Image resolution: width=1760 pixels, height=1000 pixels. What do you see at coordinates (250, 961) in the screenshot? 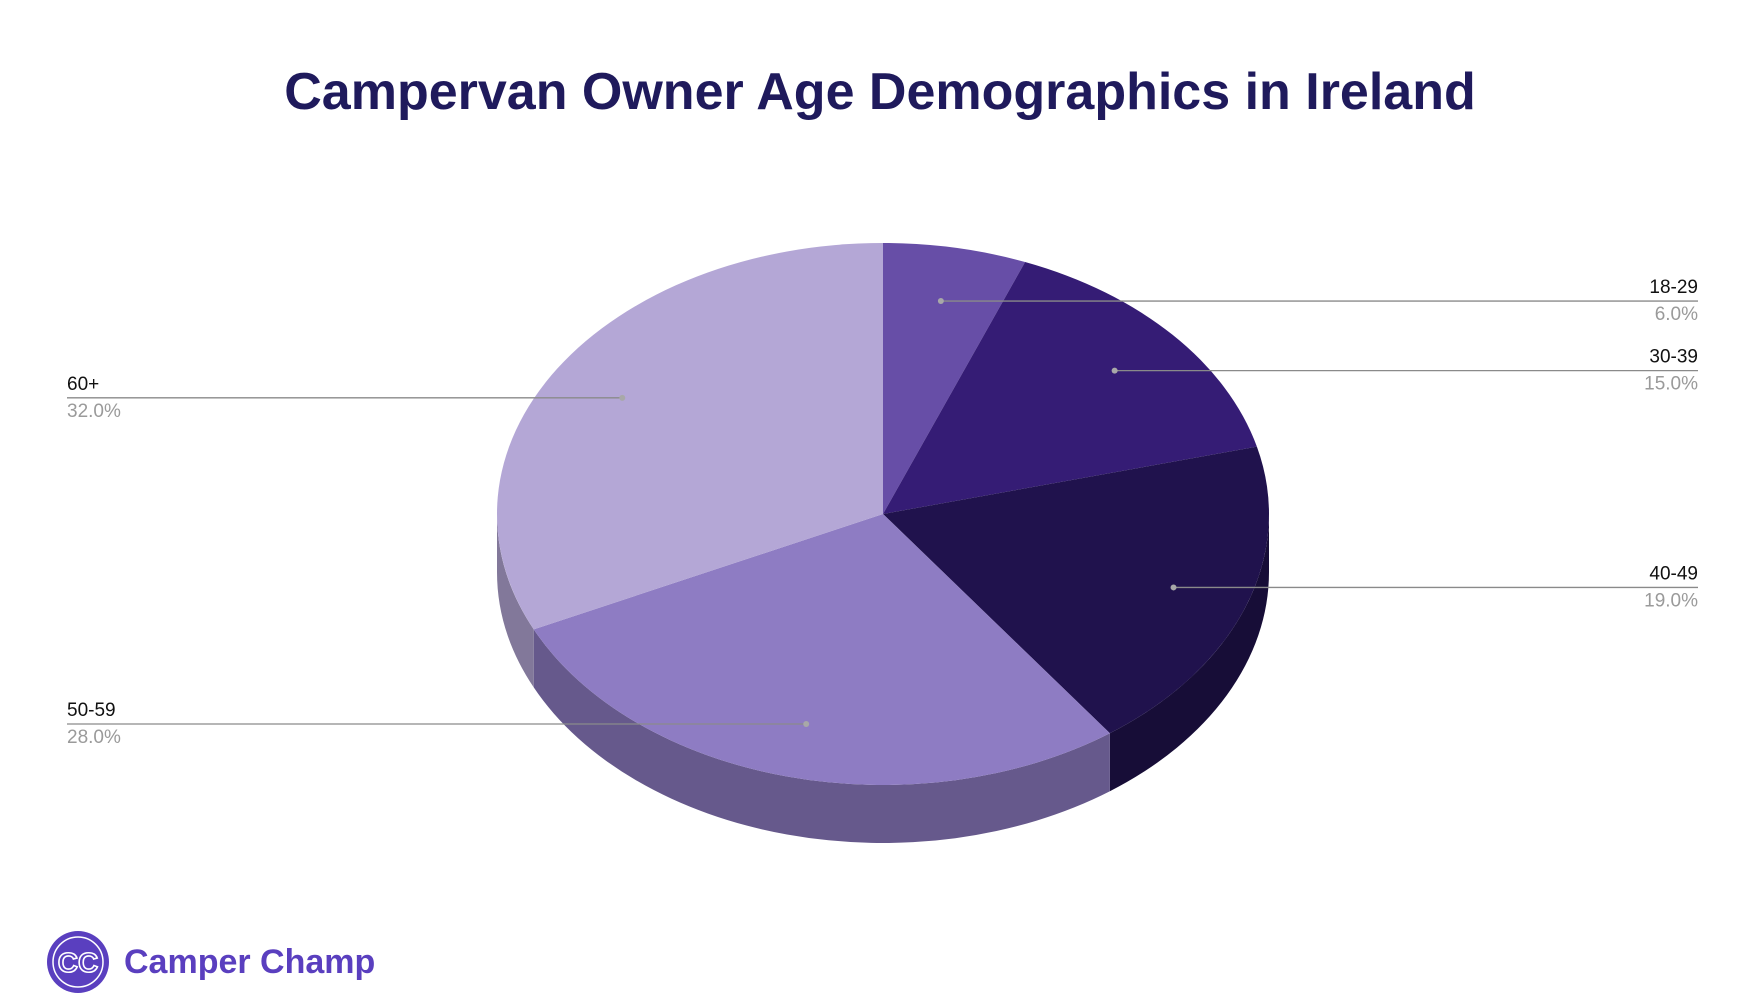
I see `brand-name: Camper Champ` at bounding box center [250, 961].